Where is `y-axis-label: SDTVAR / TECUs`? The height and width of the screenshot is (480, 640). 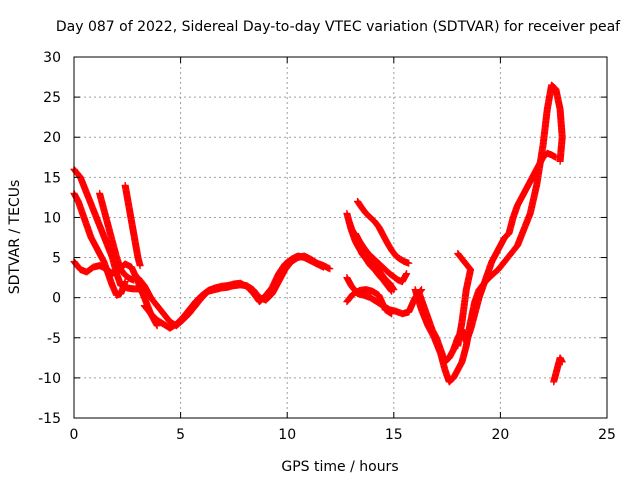 y-axis-label: SDTVAR / TECUs is located at coordinates (15, 237).